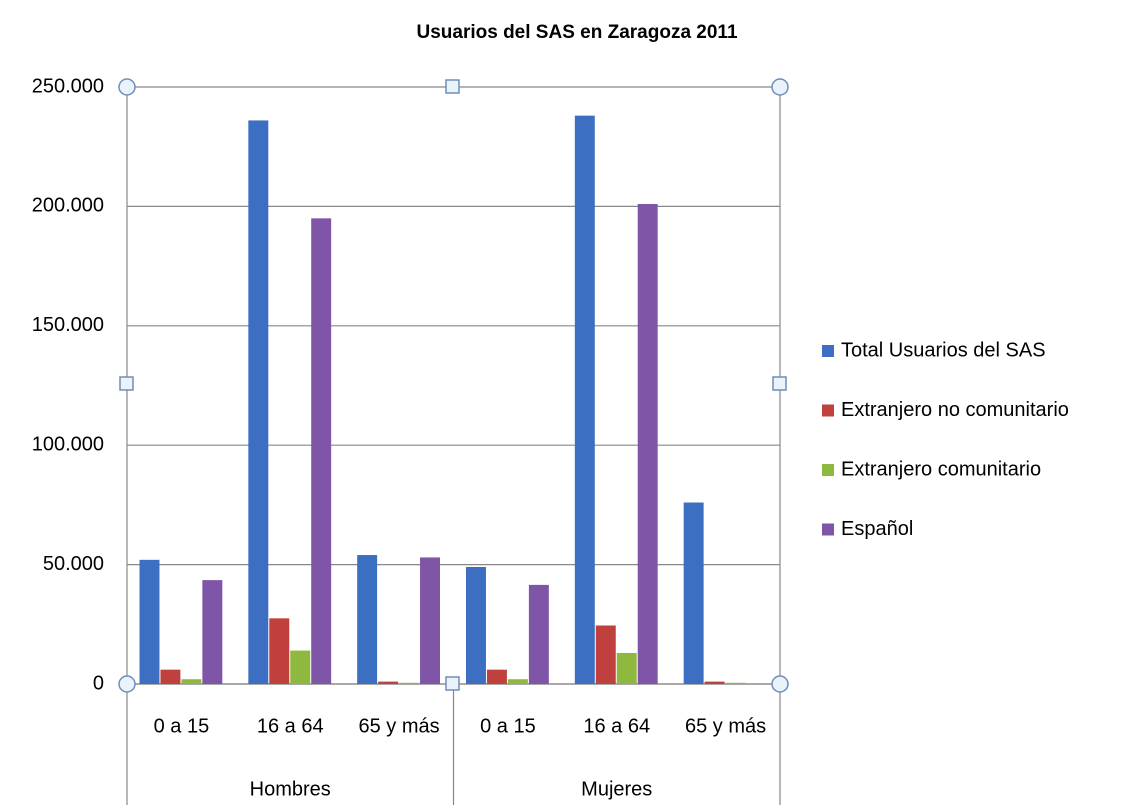 This screenshot has height=805, width=1133. I want to click on legend-label: Extranjero no comunitario, so click(955, 410).